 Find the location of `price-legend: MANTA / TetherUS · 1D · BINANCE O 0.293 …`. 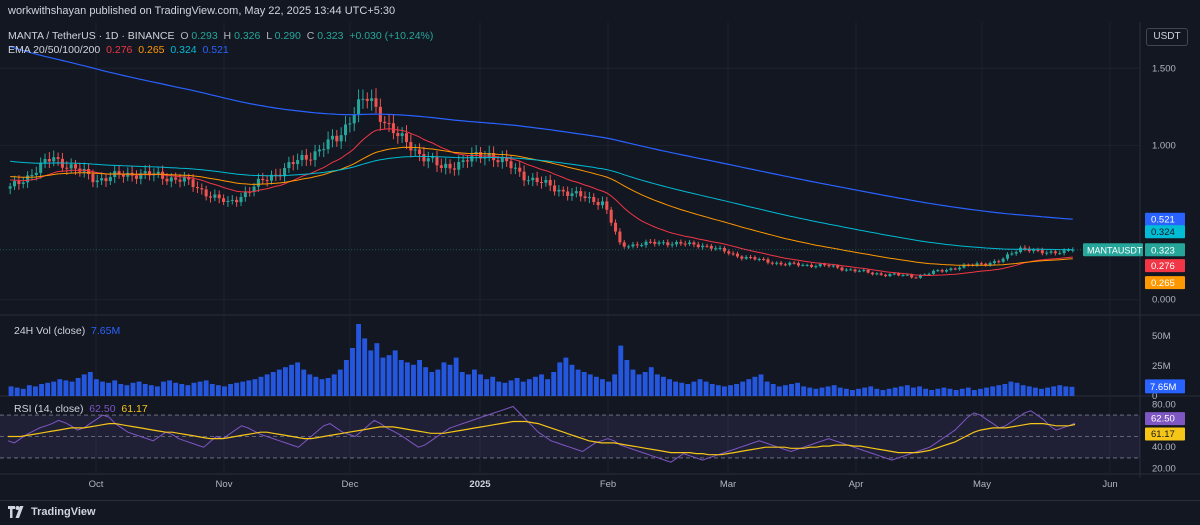

price-legend: MANTA / TetherUS · 1D · BINANCE O 0.293 … is located at coordinates (221, 36).